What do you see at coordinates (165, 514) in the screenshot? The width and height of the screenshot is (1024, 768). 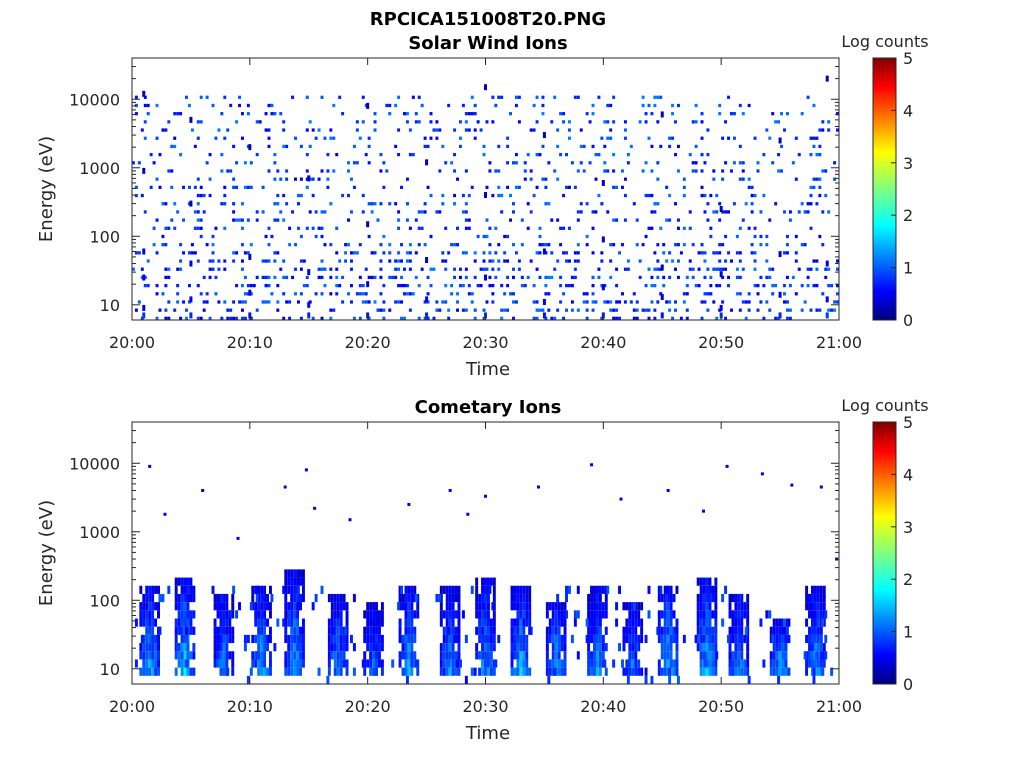 I see `ci-isolated-point` at bounding box center [165, 514].